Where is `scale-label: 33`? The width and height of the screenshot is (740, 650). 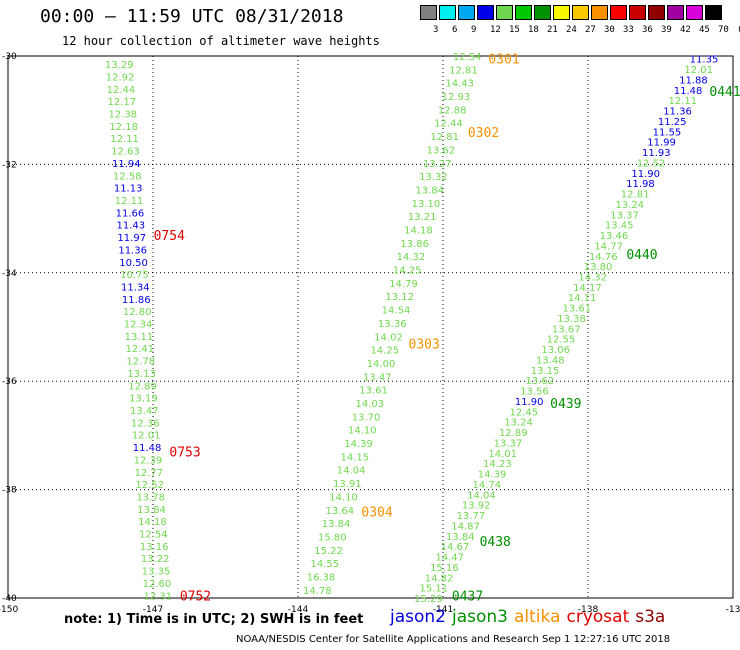
scale-label: 33 is located at coordinates (628, 30).